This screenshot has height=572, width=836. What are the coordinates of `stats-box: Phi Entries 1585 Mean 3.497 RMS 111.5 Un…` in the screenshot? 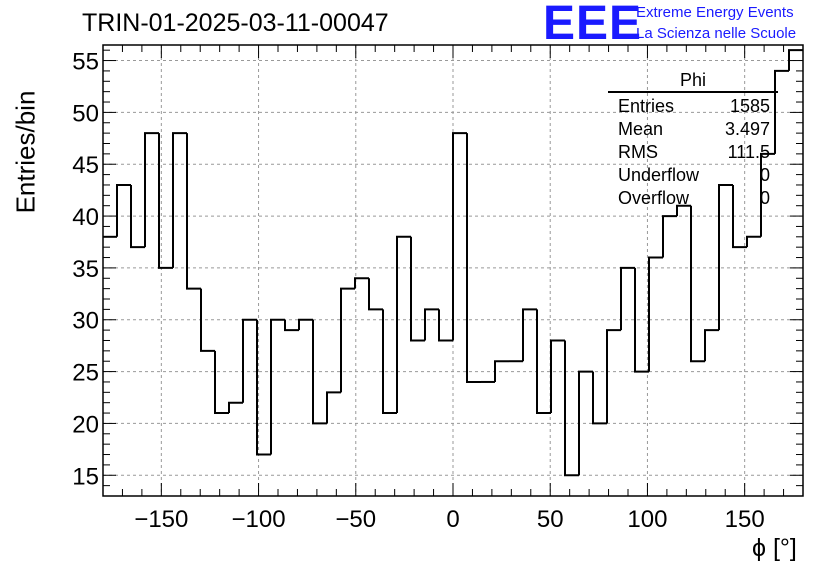 It's located at (693, 140).